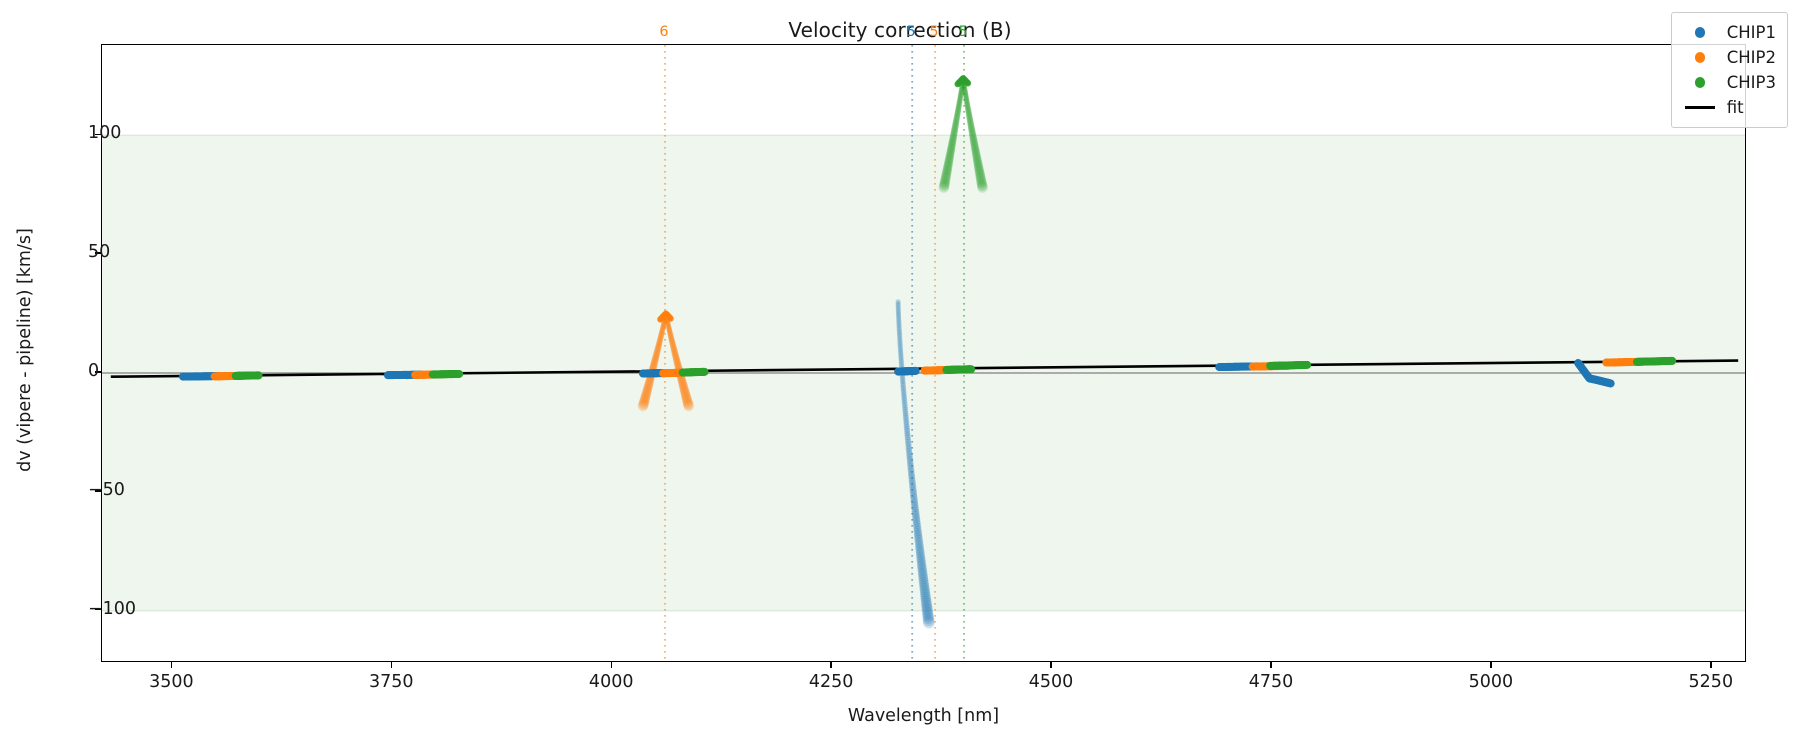 This screenshot has width=1800, height=750. What do you see at coordinates (1700, 107) in the screenshot?
I see `legend-marker-fit` at bounding box center [1700, 107].